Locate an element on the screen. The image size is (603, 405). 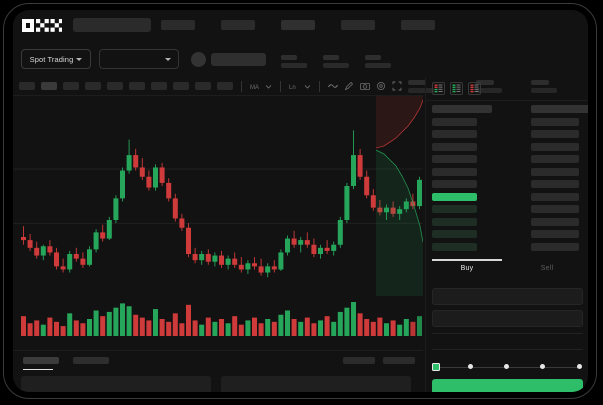
pair-name-label is located at coordinates (238, 59).